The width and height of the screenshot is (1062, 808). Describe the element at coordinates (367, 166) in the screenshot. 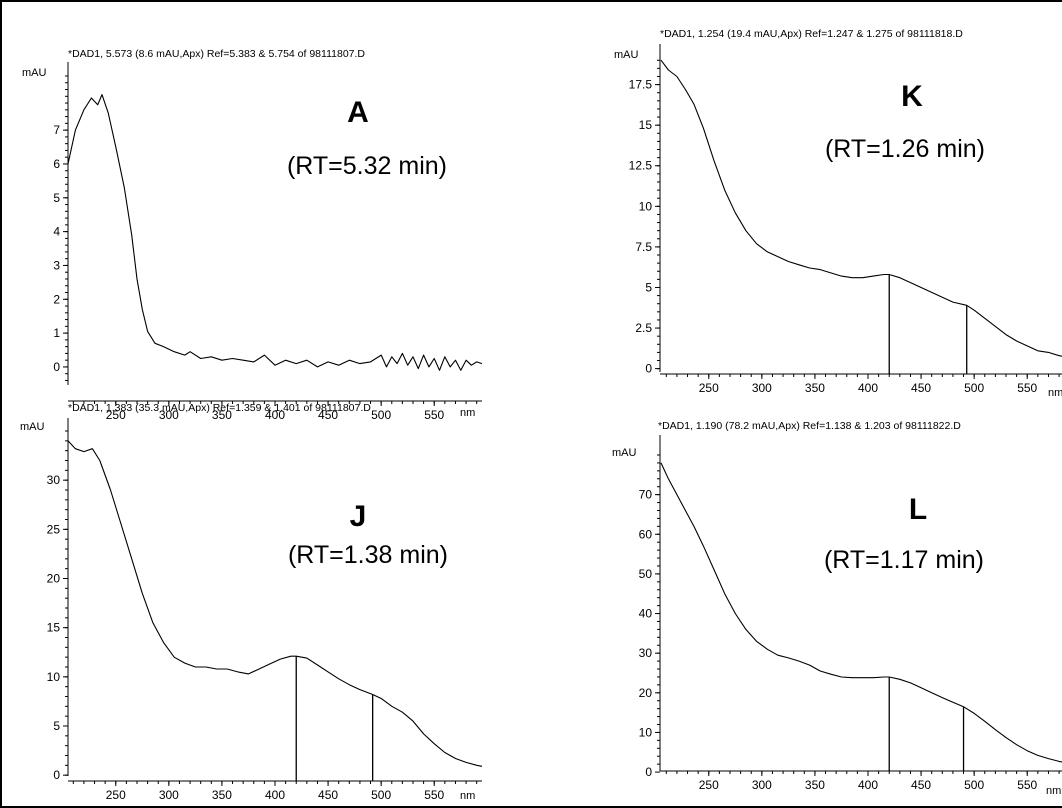

I see `panel-a-retention-time: (RT=5.32 min)` at that location.